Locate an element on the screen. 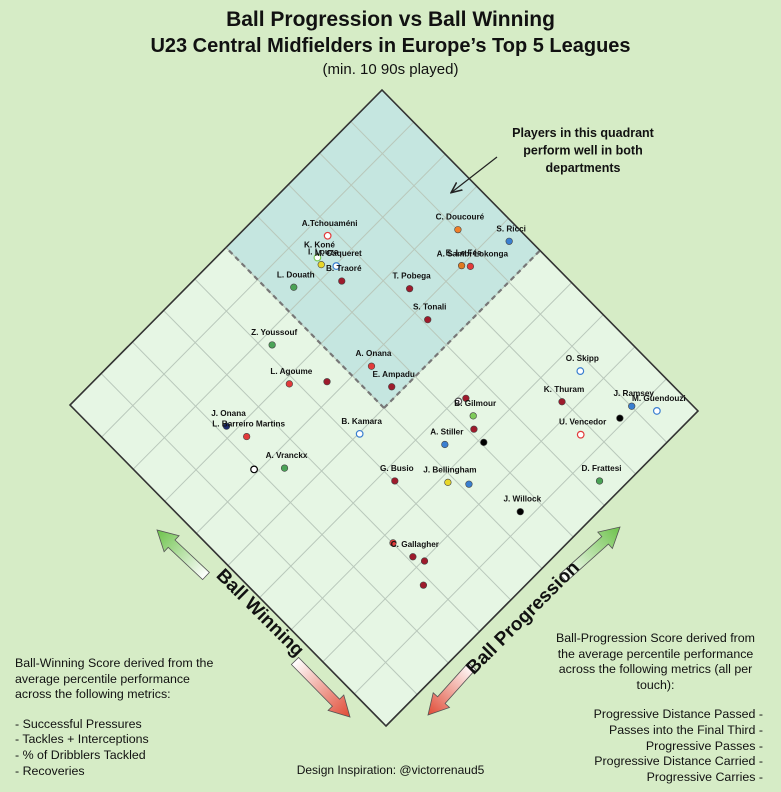  point-label: M. Guendouzi is located at coordinates (659, 398).